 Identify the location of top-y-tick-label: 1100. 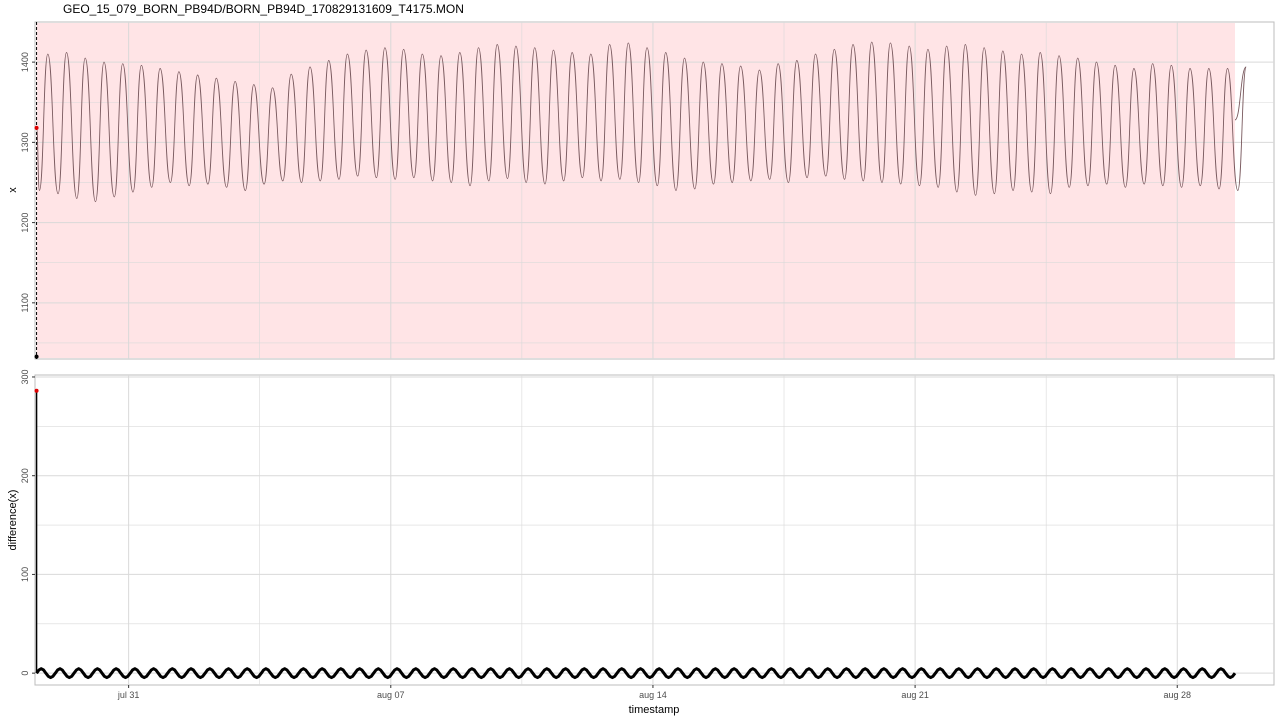
(25, 302).